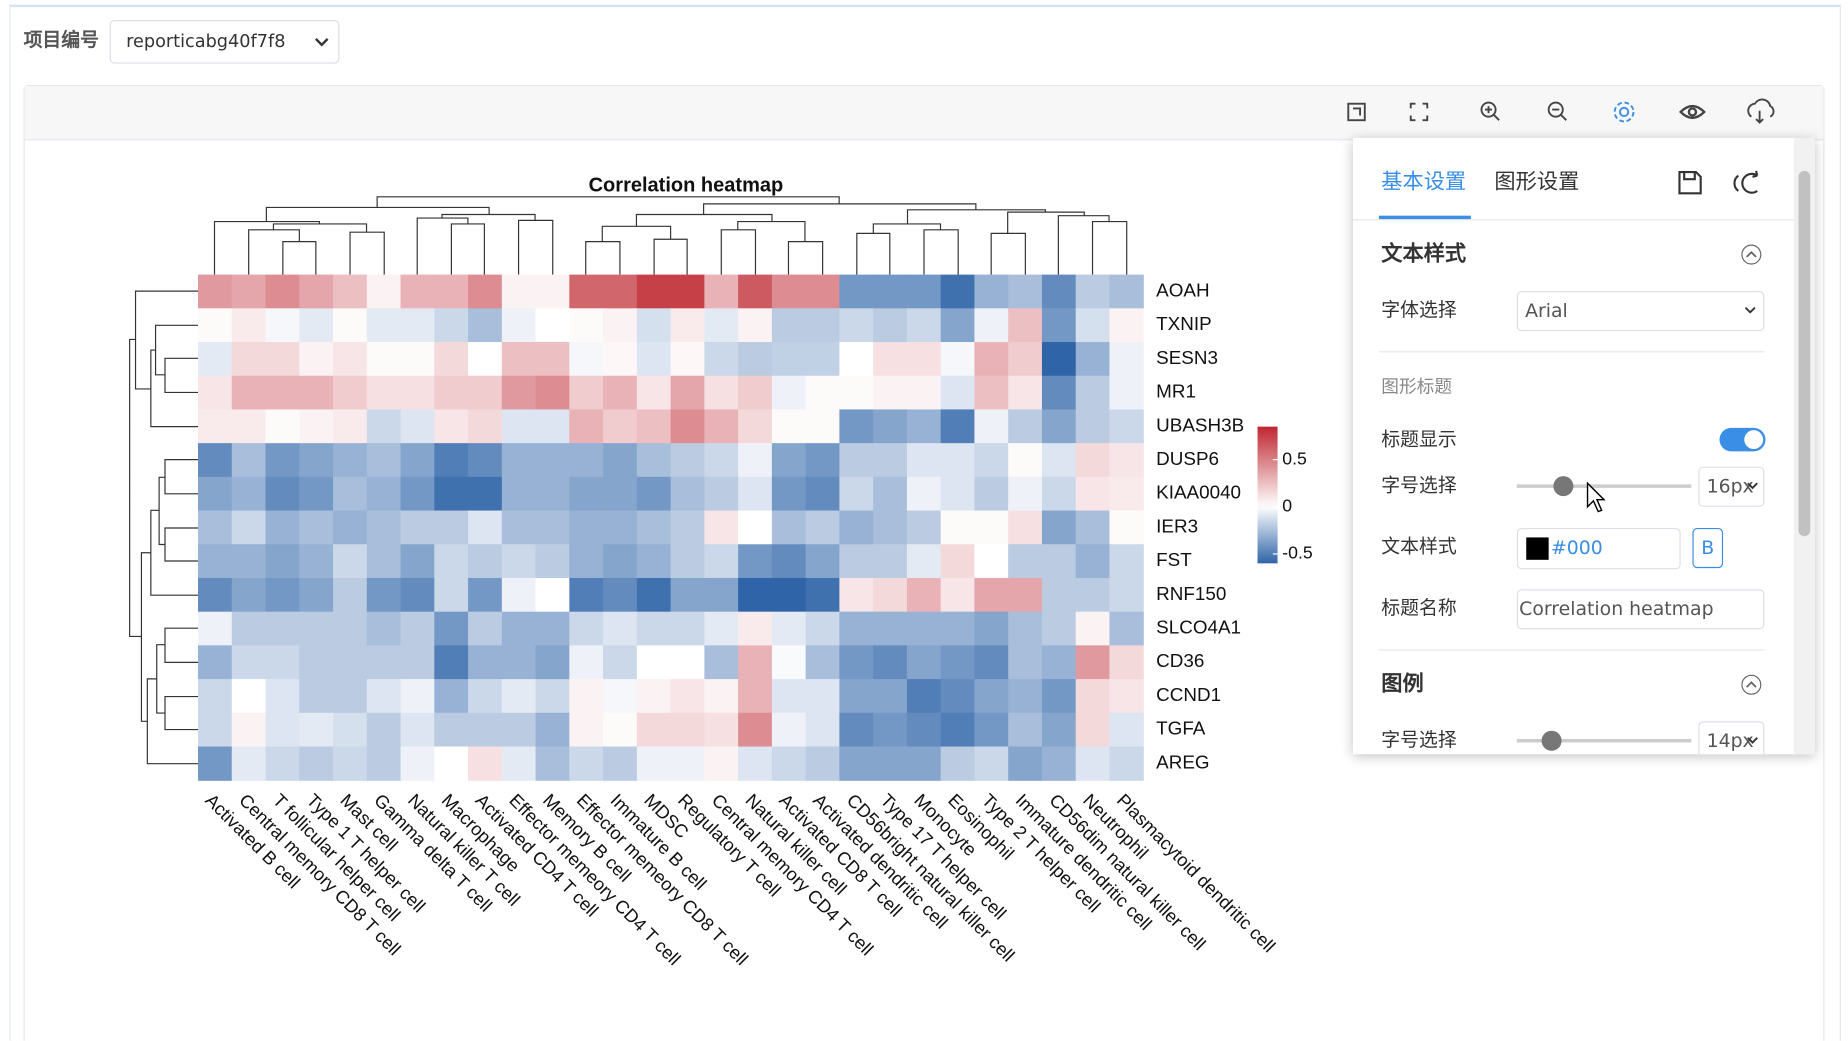 The height and width of the screenshot is (1041, 1848). What do you see at coordinates (1692, 112) in the screenshot?
I see `view-icon` at bounding box center [1692, 112].